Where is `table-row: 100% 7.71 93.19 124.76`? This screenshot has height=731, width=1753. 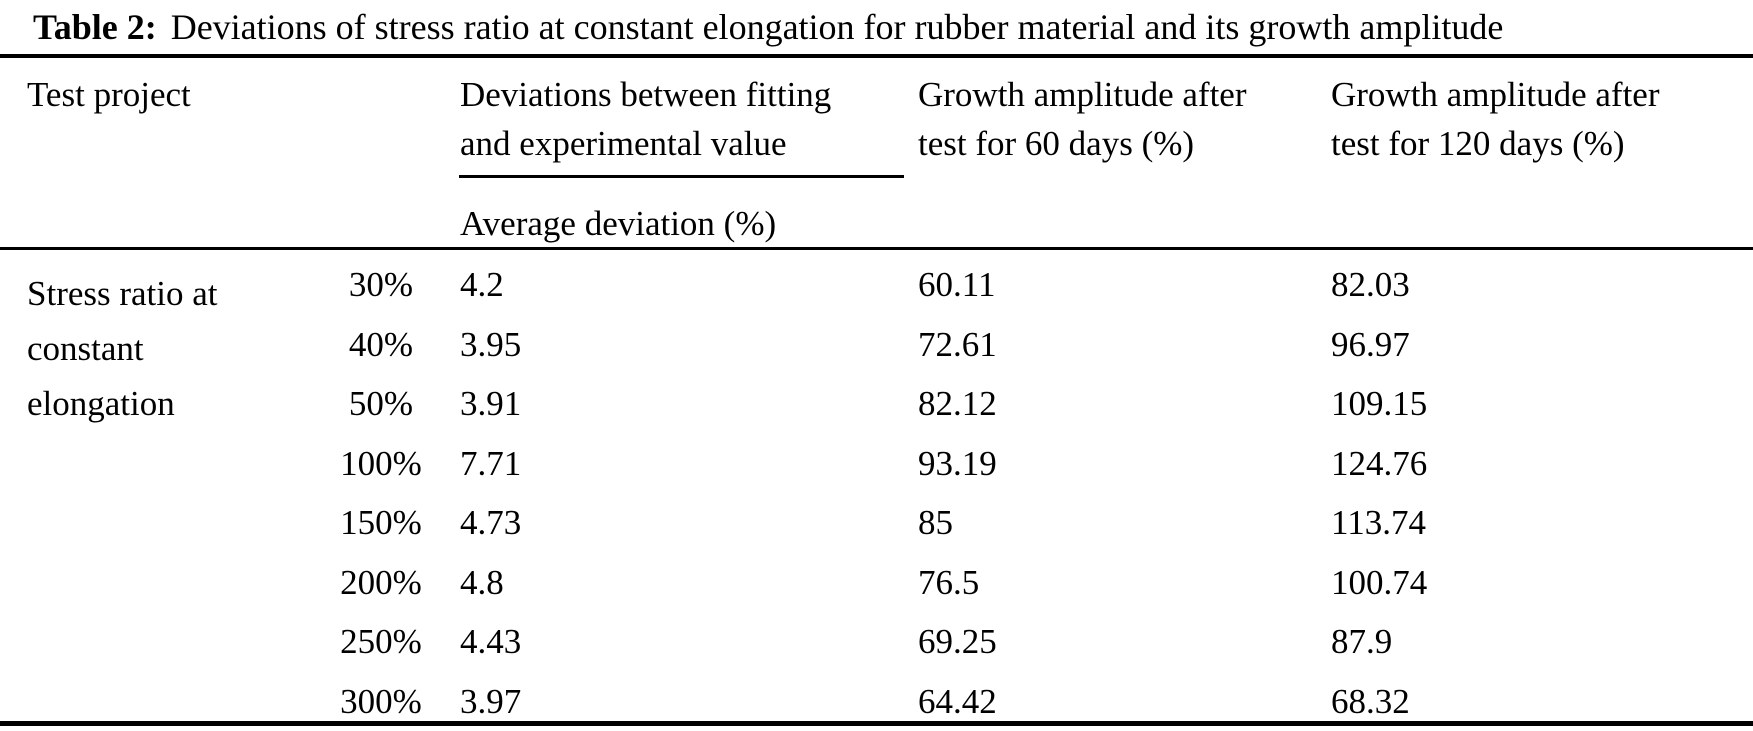
table-row: 100% 7.71 93.19 124.76 is located at coordinates (876, 464).